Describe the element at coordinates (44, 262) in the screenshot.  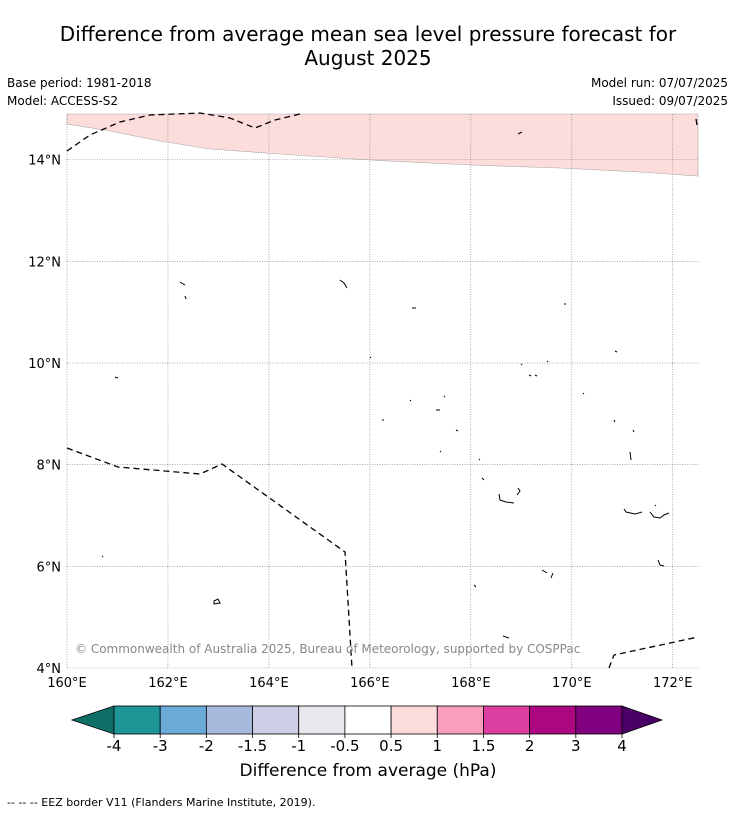
I see `y-tick-label: 12°N` at that location.